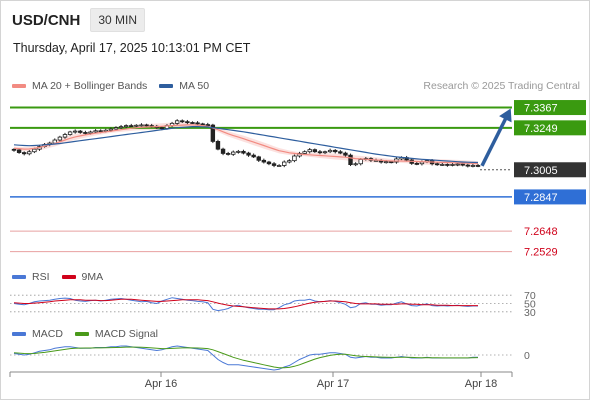  What do you see at coordinates (530, 305) in the screenshot?
I see `rsi-level-label: 50` at bounding box center [530, 305].